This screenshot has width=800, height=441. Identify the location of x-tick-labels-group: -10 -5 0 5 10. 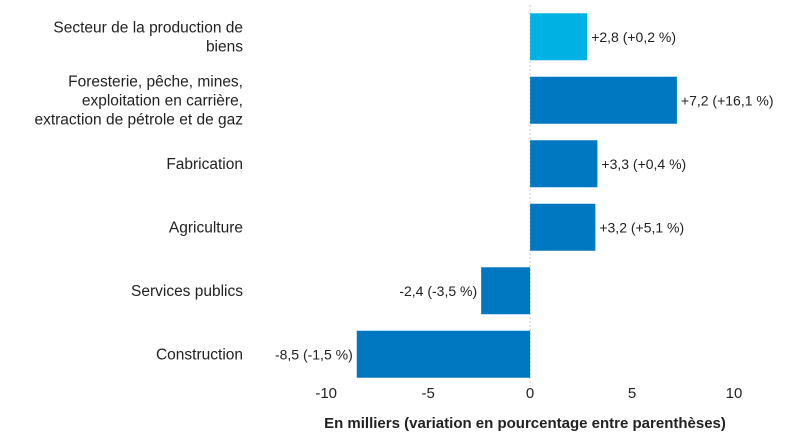
(528, 393).